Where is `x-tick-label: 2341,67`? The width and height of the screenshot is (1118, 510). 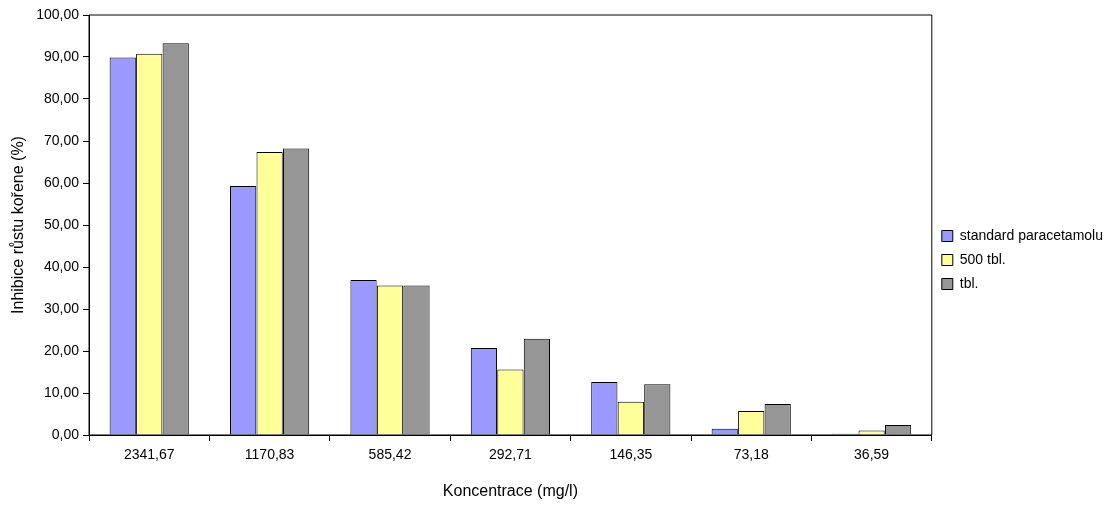 x-tick-label: 2341,67 is located at coordinates (149, 454).